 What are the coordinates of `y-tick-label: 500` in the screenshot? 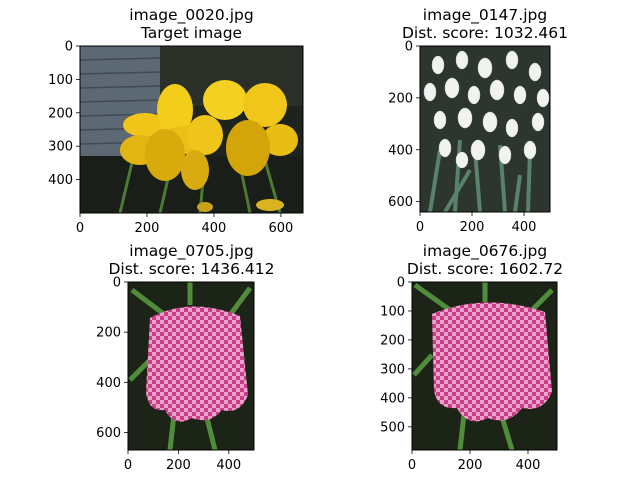 It's located at (392, 427).